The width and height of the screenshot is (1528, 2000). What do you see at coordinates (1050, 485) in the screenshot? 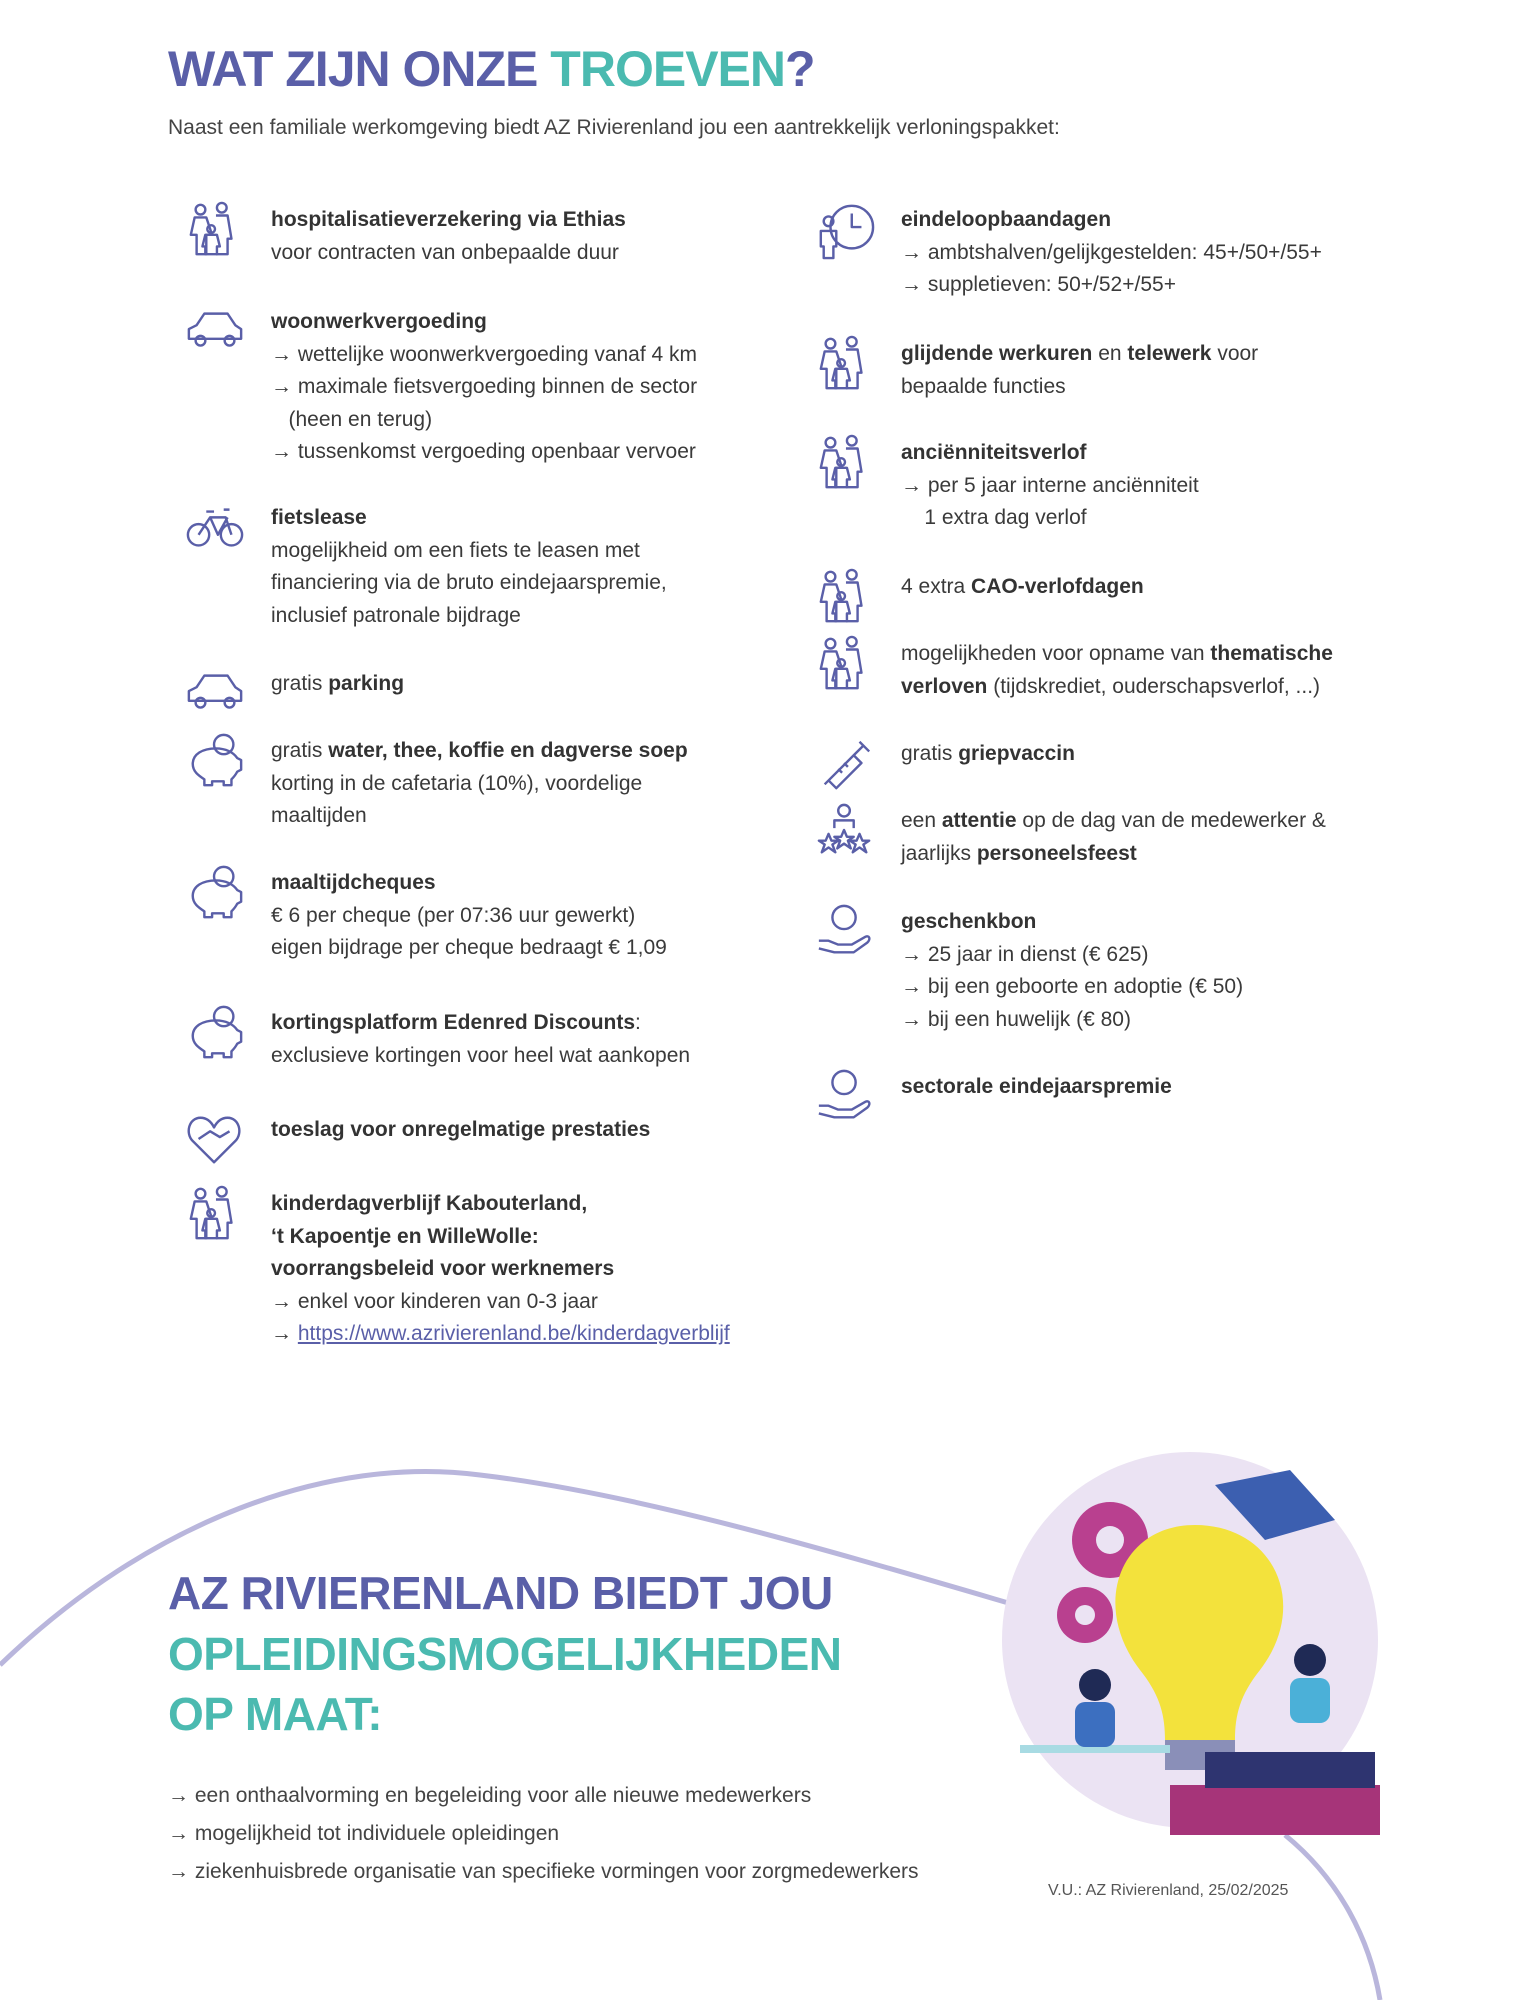
I see `benefit-text: → per 5 jaar interne anciënniteit` at bounding box center [1050, 485].